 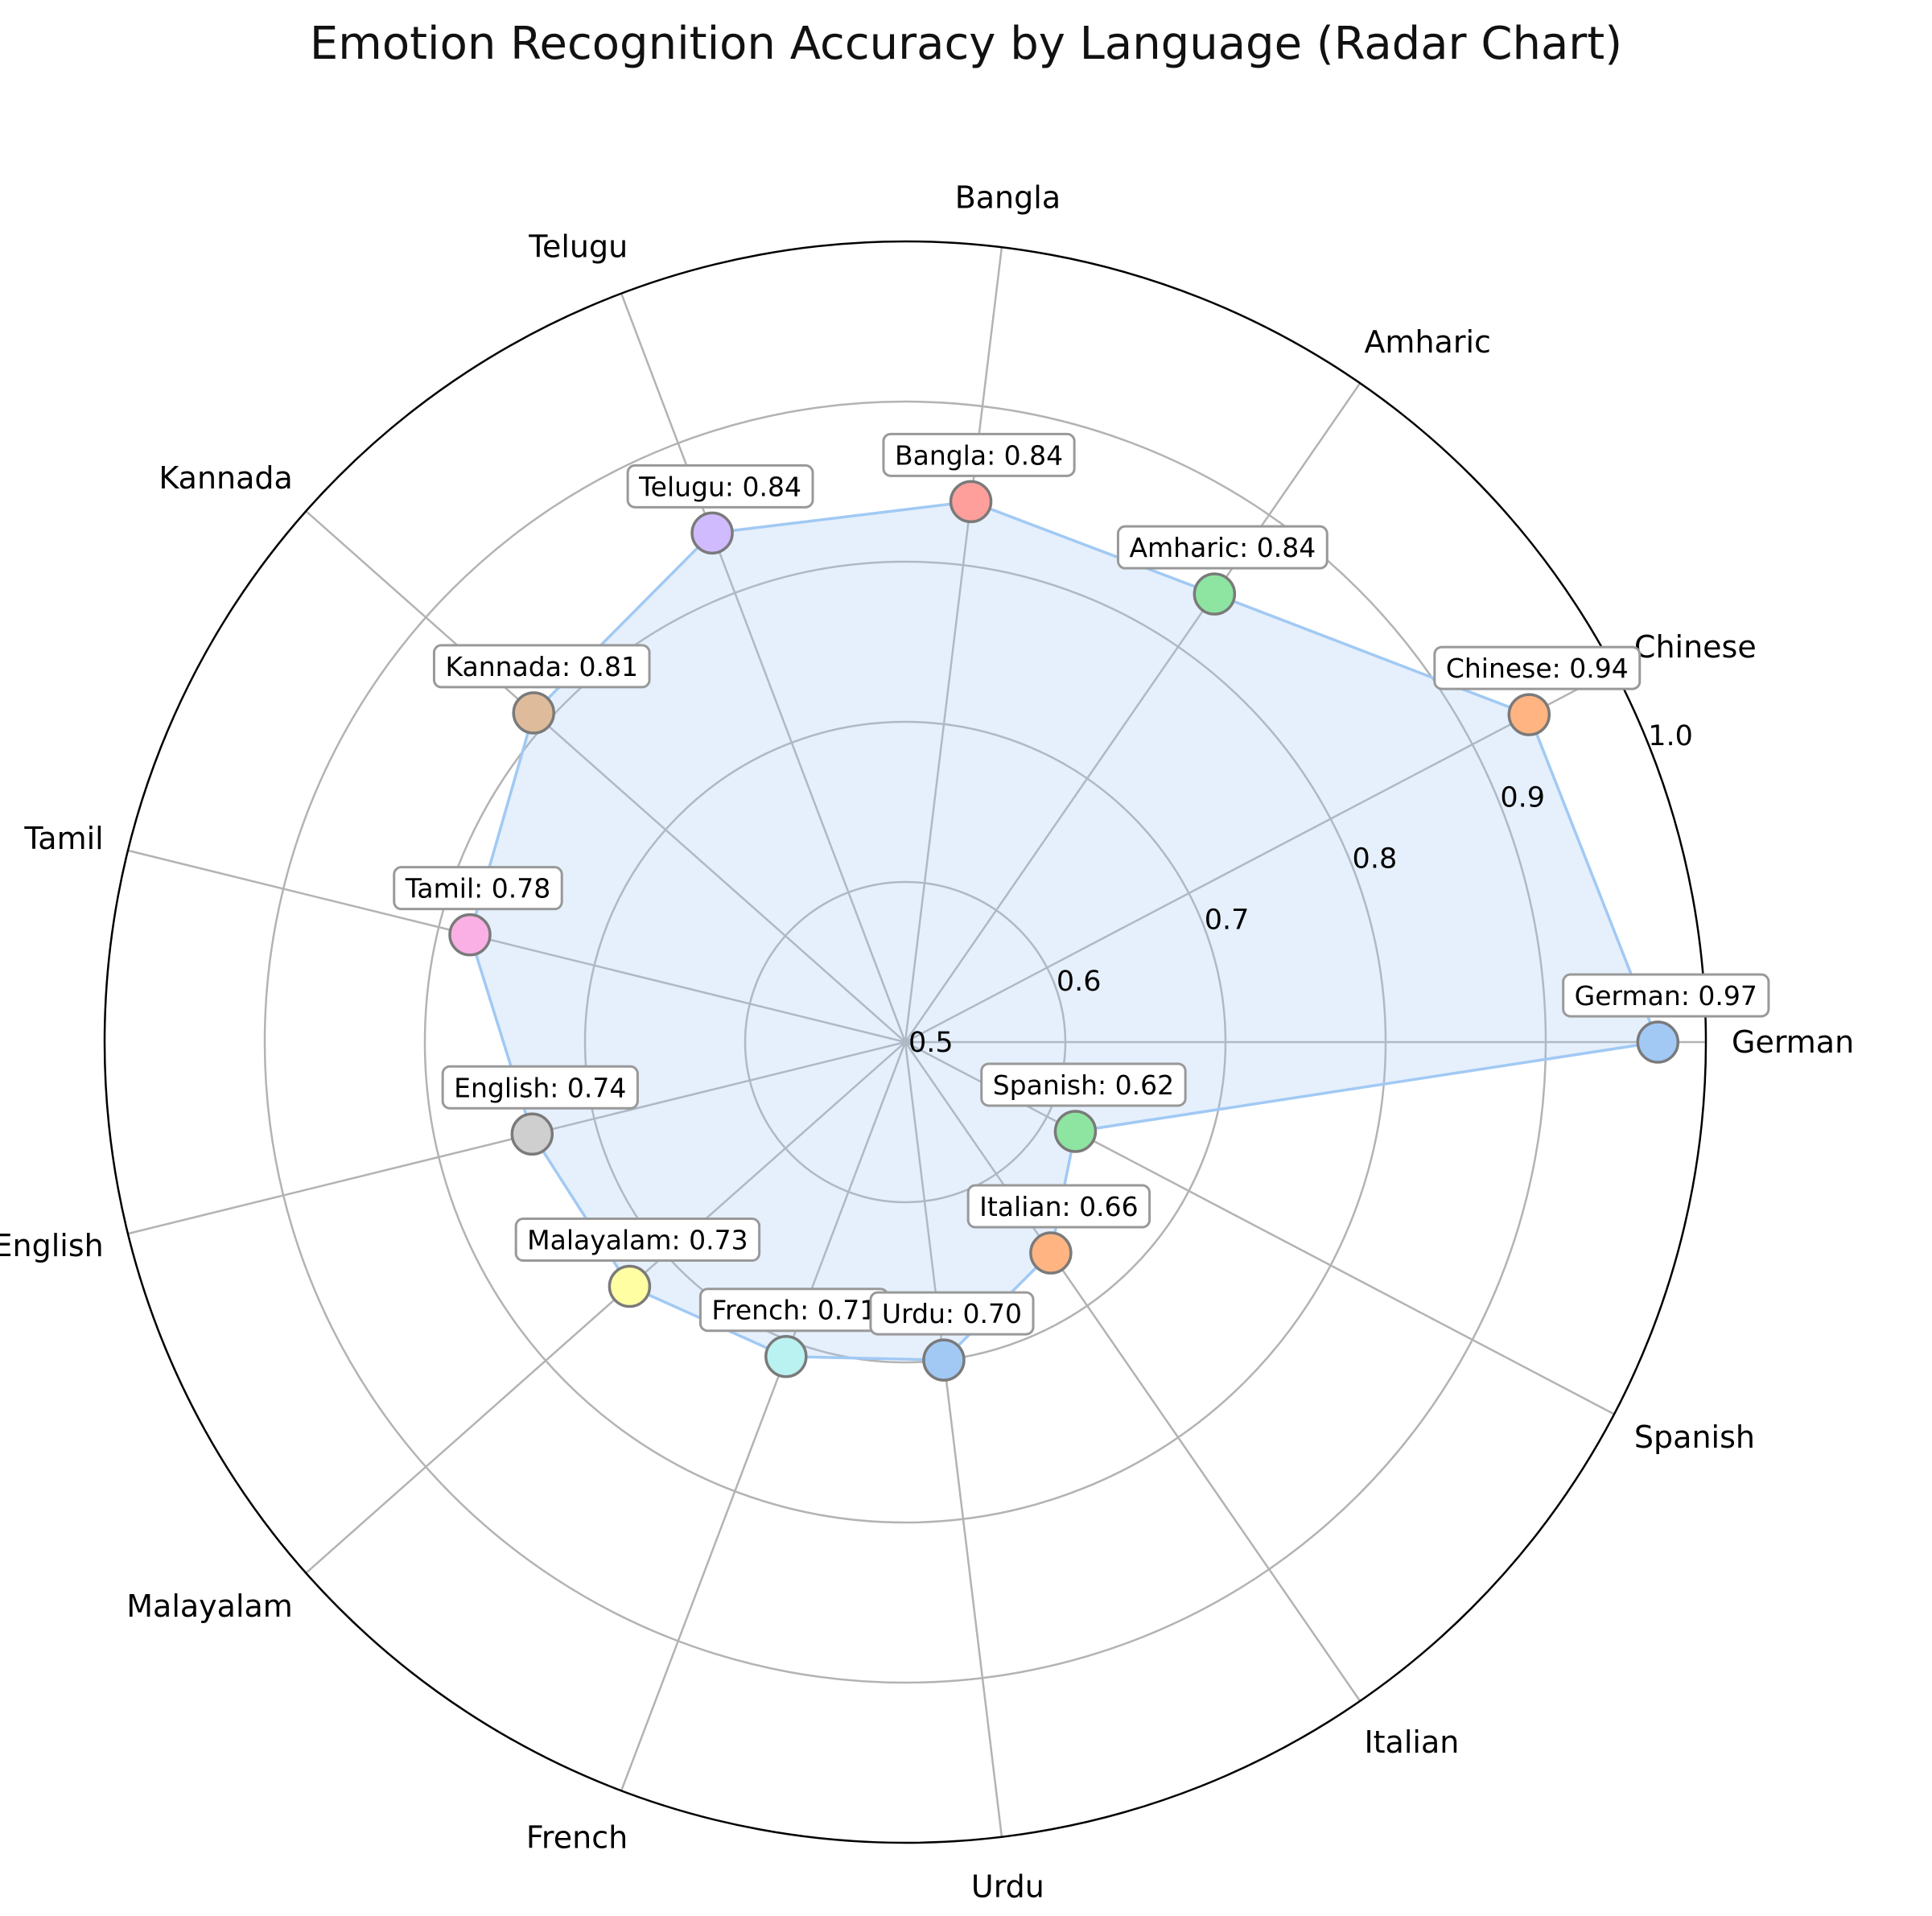 I want to click on annotation-text: Tamil: 0.78, so click(x=478, y=889).